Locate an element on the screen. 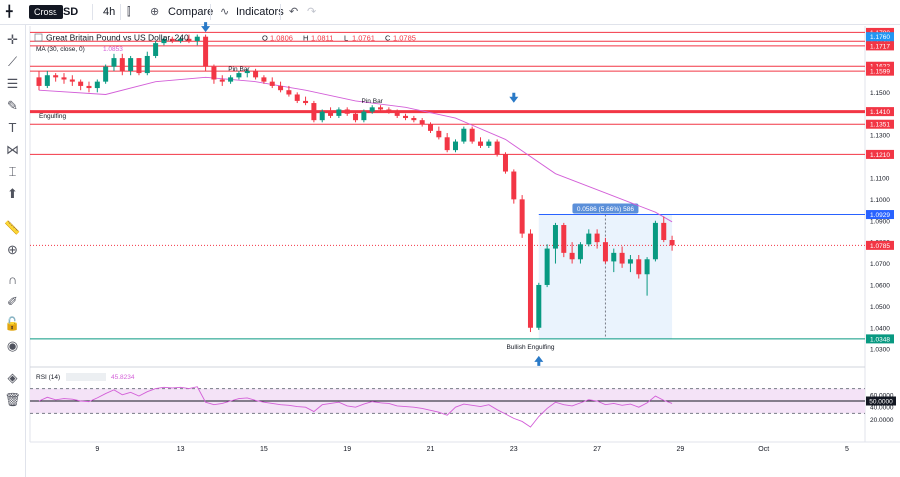 This screenshot has width=900, height=477. time-tick: 13 is located at coordinates (181, 449).